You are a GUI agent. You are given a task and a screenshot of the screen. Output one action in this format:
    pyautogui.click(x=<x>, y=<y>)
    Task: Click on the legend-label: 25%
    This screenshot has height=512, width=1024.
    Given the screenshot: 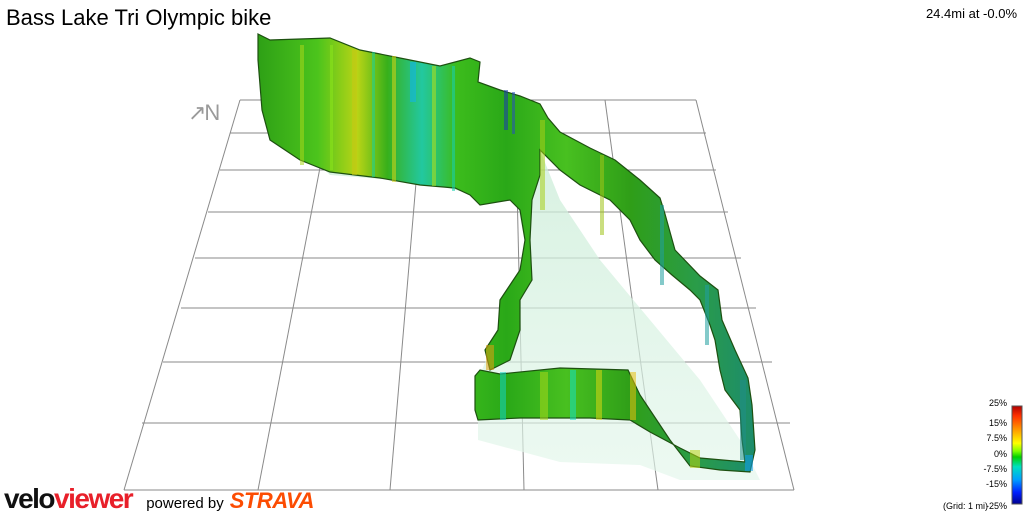 What is the action you would take?
    pyautogui.click(x=997, y=403)
    